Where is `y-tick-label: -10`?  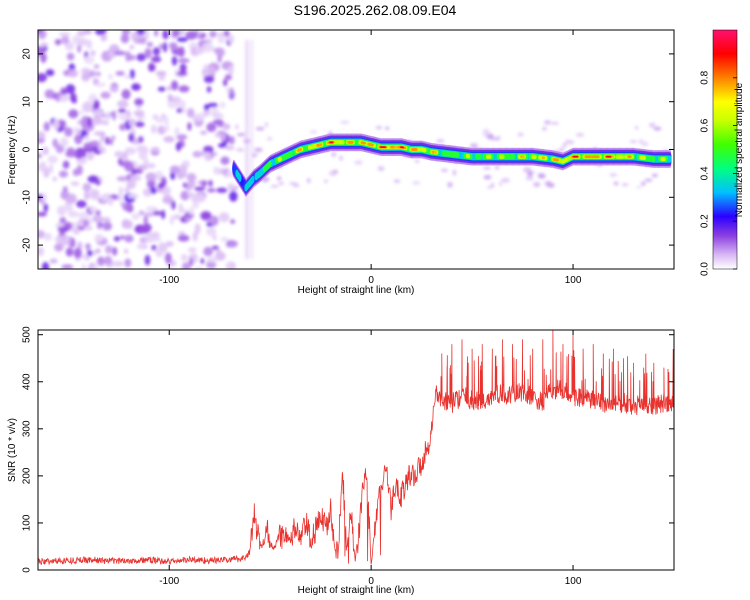 y-tick-label: -10 is located at coordinates (27, 197).